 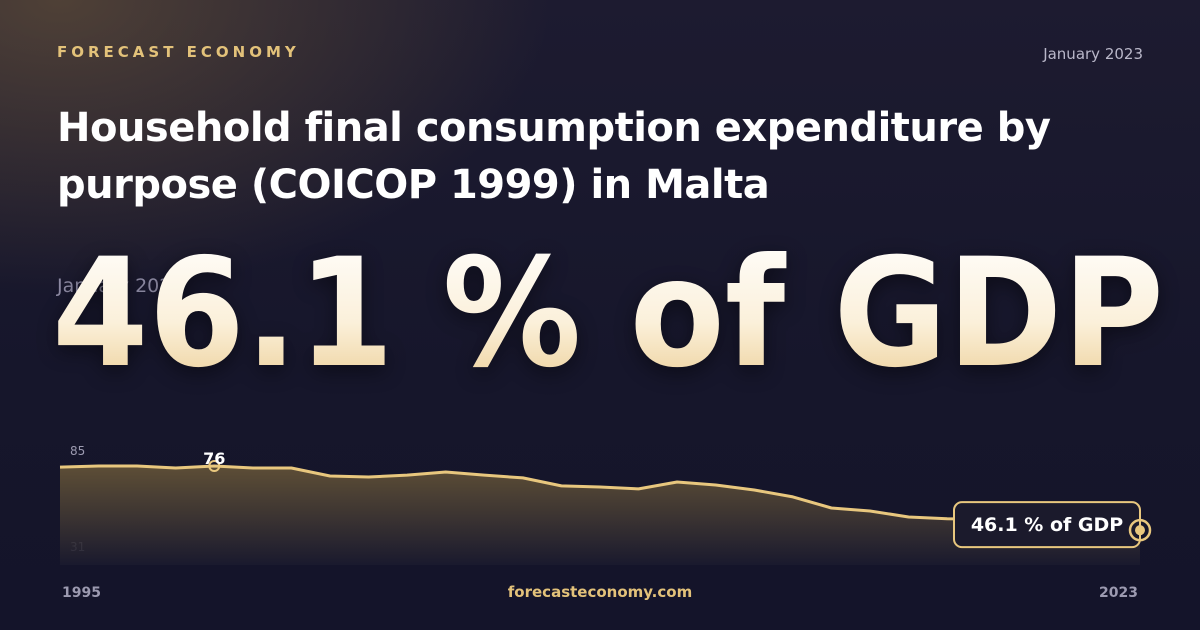 I want to click on brand: FORECAST ECONOMY, so click(x=178, y=52).